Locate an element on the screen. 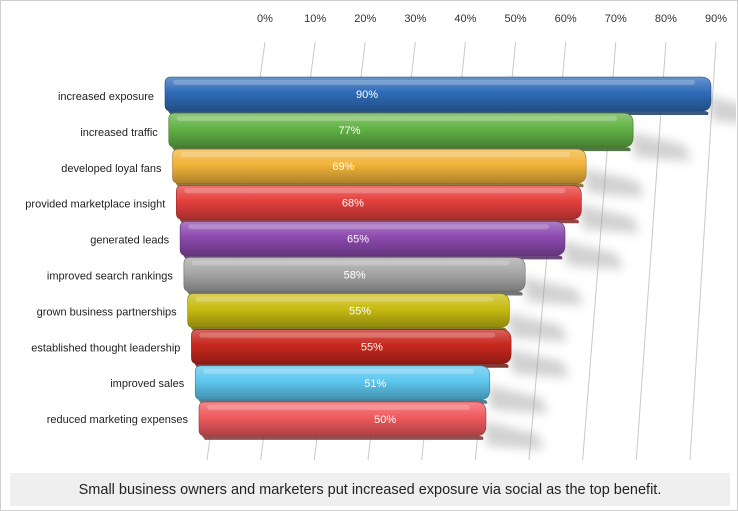 Image resolution: width=738 pixels, height=511 pixels. category-label: developed loyal fans is located at coordinates (111, 169).